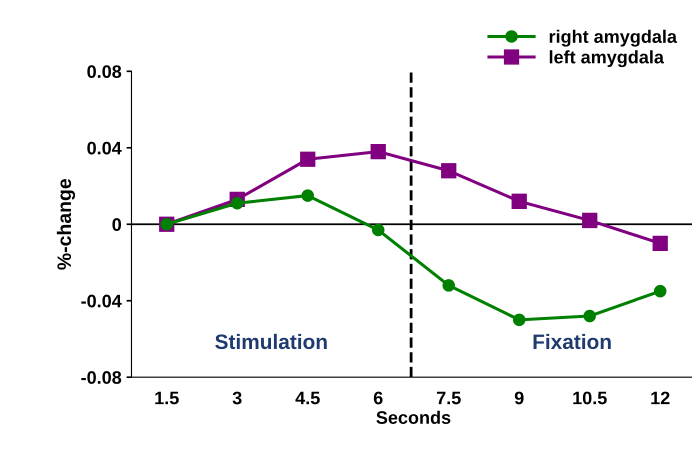 The image size is (692, 460). What do you see at coordinates (614, 38) in the screenshot?
I see `legend-label: right amygdala` at bounding box center [614, 38].